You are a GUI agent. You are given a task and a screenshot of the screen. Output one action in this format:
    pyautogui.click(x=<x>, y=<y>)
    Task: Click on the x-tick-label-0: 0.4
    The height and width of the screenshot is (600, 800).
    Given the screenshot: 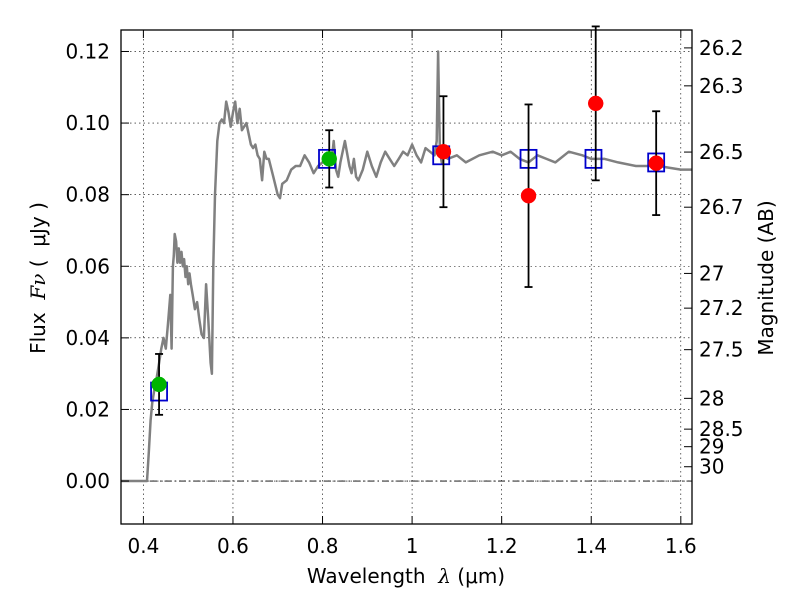 What is the action you would take?
    pyautogui.click(x=143, y=546)
    